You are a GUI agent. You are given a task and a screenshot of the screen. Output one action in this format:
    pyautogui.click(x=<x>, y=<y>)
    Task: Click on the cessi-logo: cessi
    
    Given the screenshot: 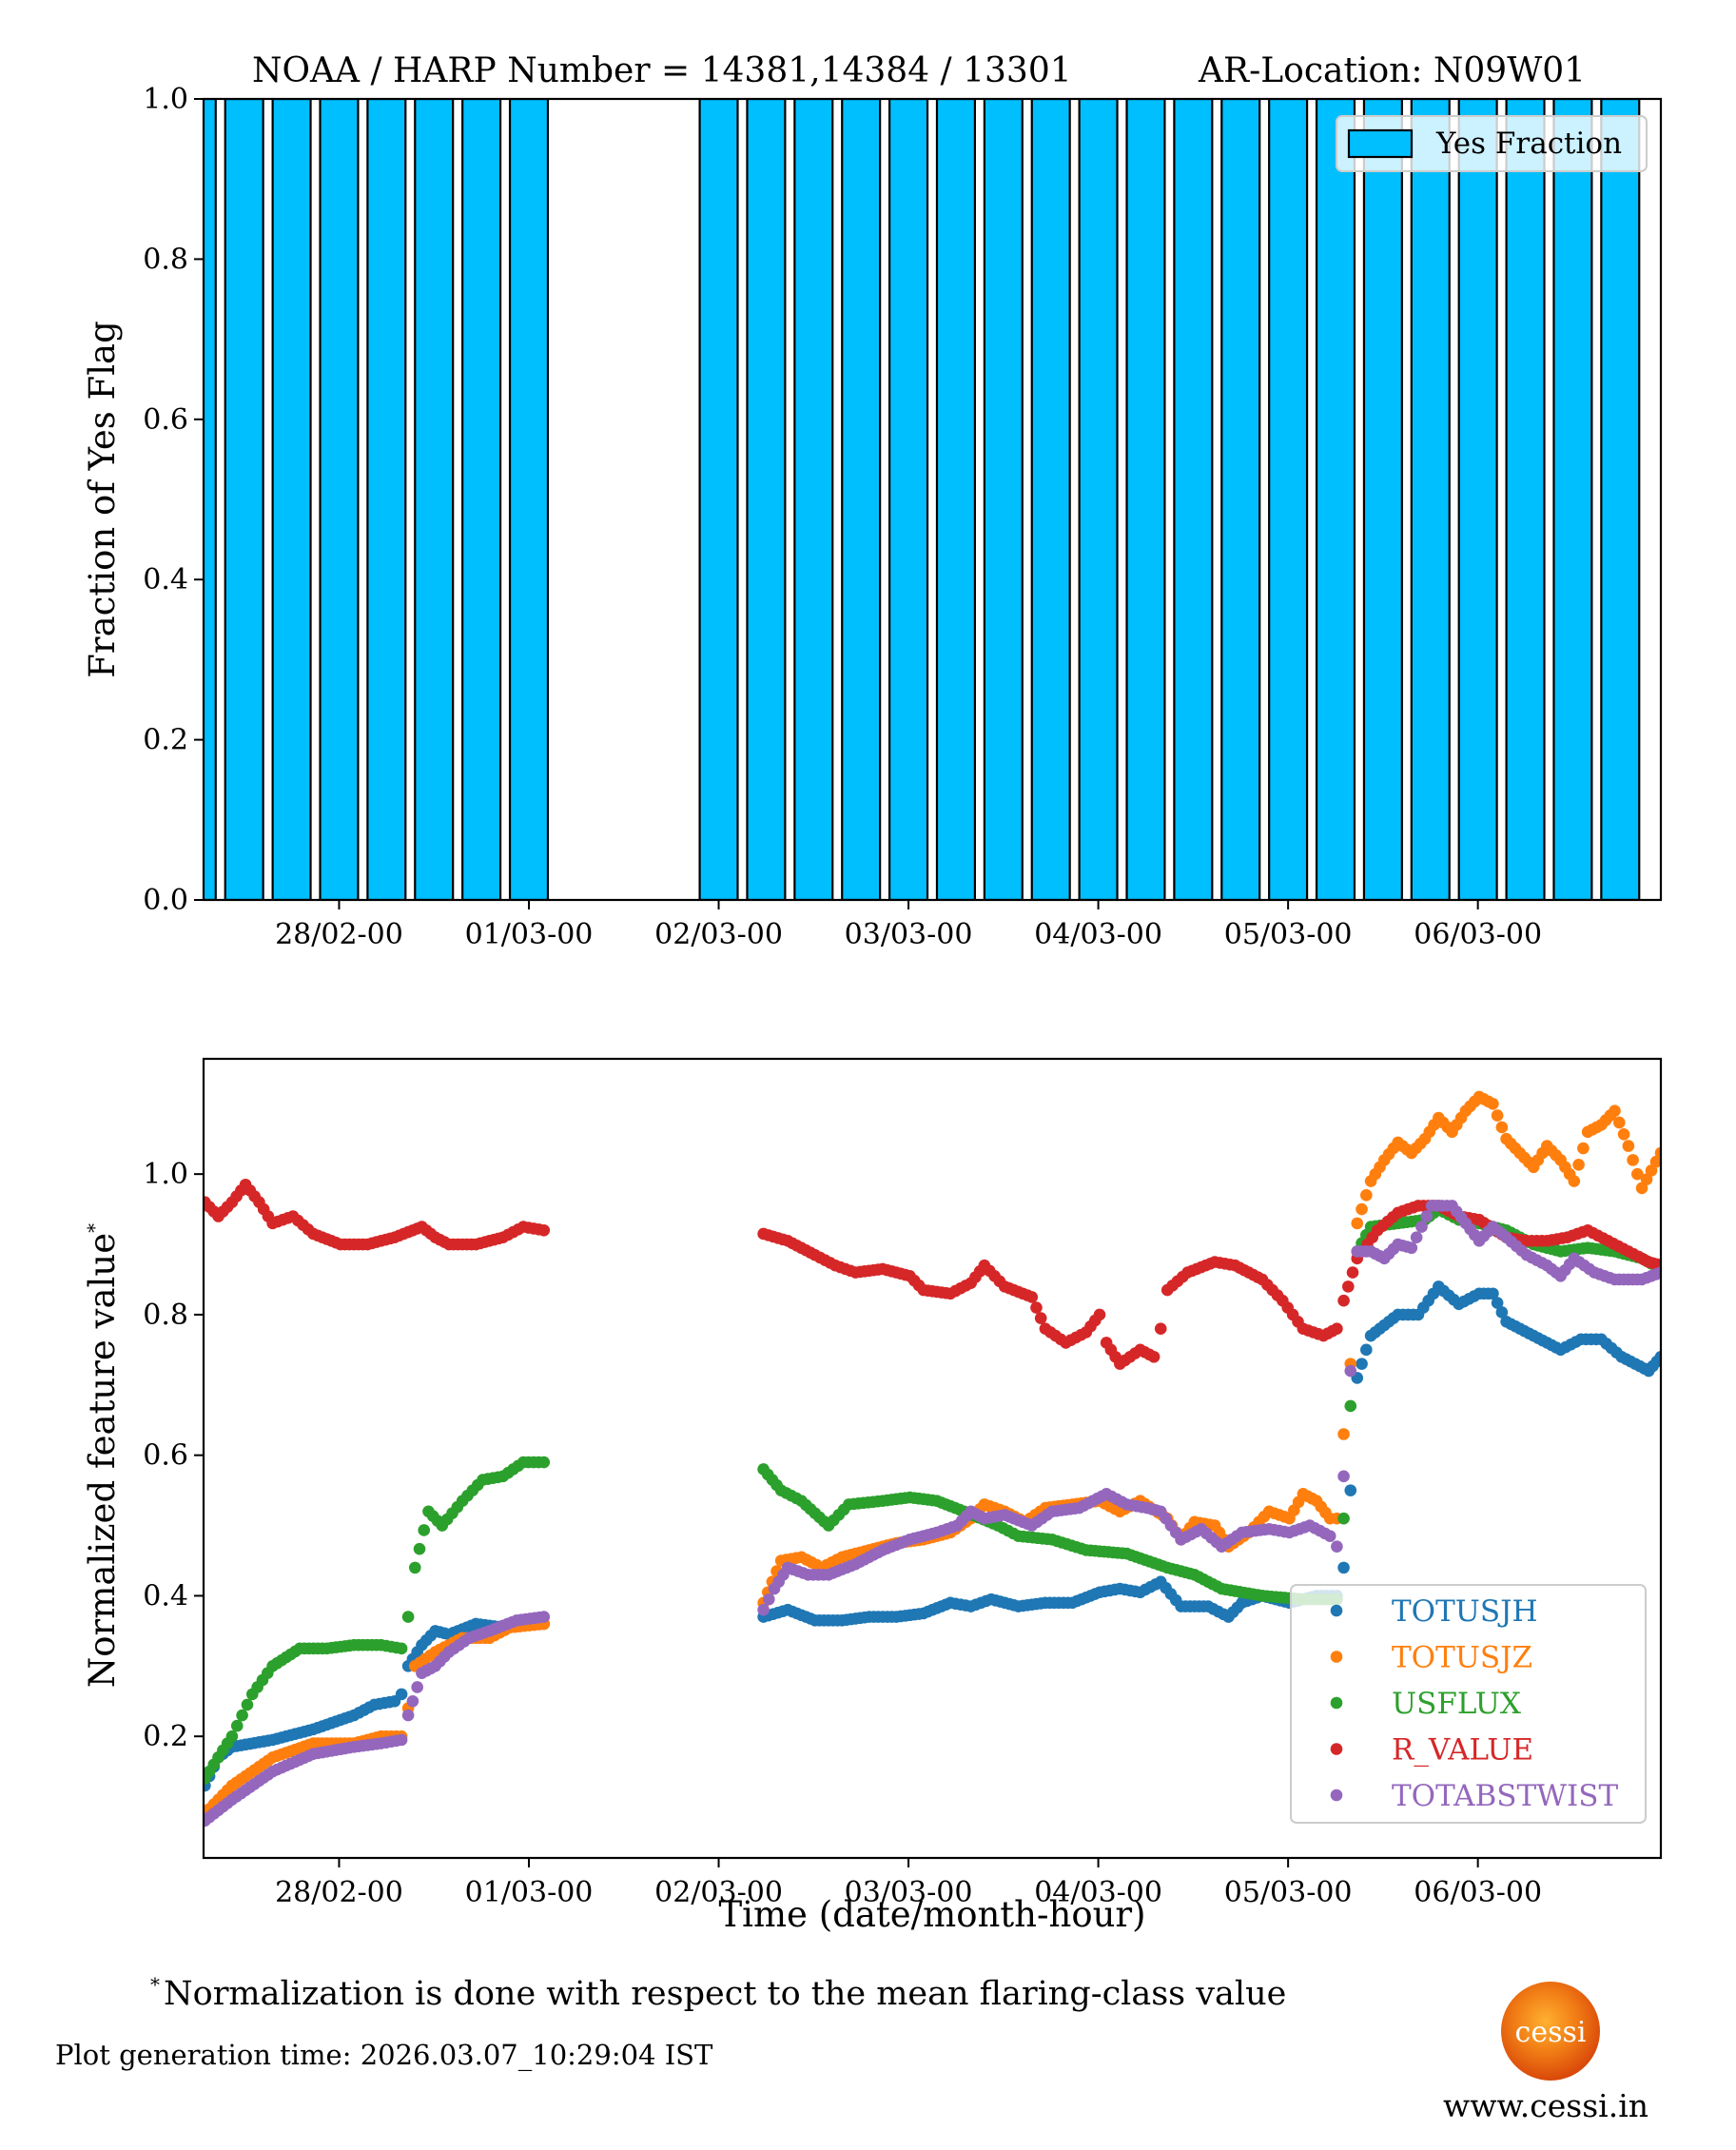 What is the action you would take?
    pyautogui.click(x=1551, y=2031)
    